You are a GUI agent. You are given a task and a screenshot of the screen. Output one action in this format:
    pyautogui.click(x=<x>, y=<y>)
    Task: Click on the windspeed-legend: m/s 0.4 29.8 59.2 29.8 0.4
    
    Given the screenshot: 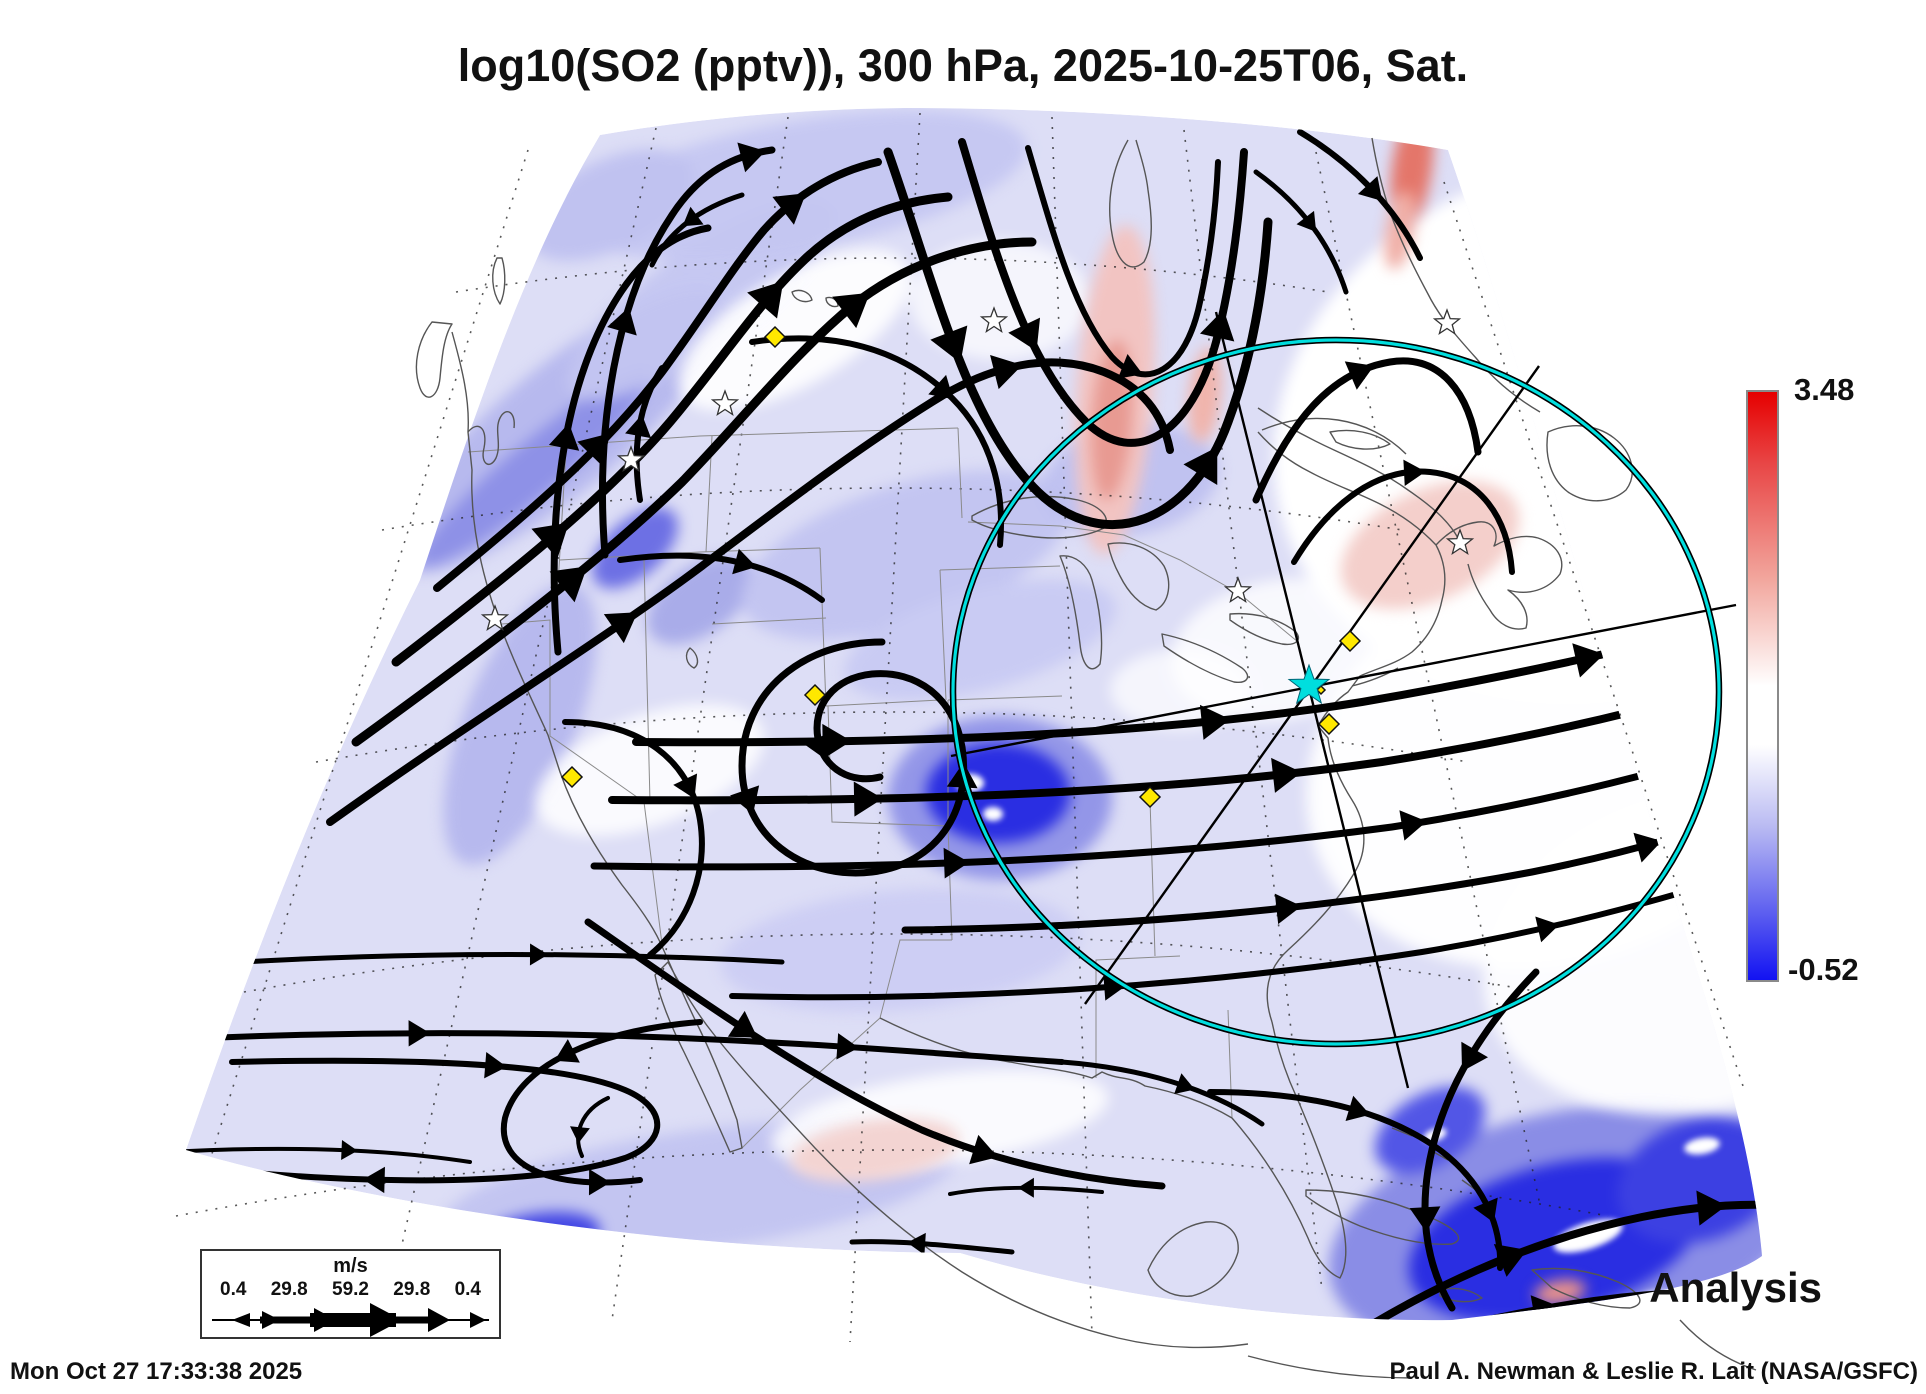 What is the action you would take?
    pyautogui.click(x=350, y=1294)
    